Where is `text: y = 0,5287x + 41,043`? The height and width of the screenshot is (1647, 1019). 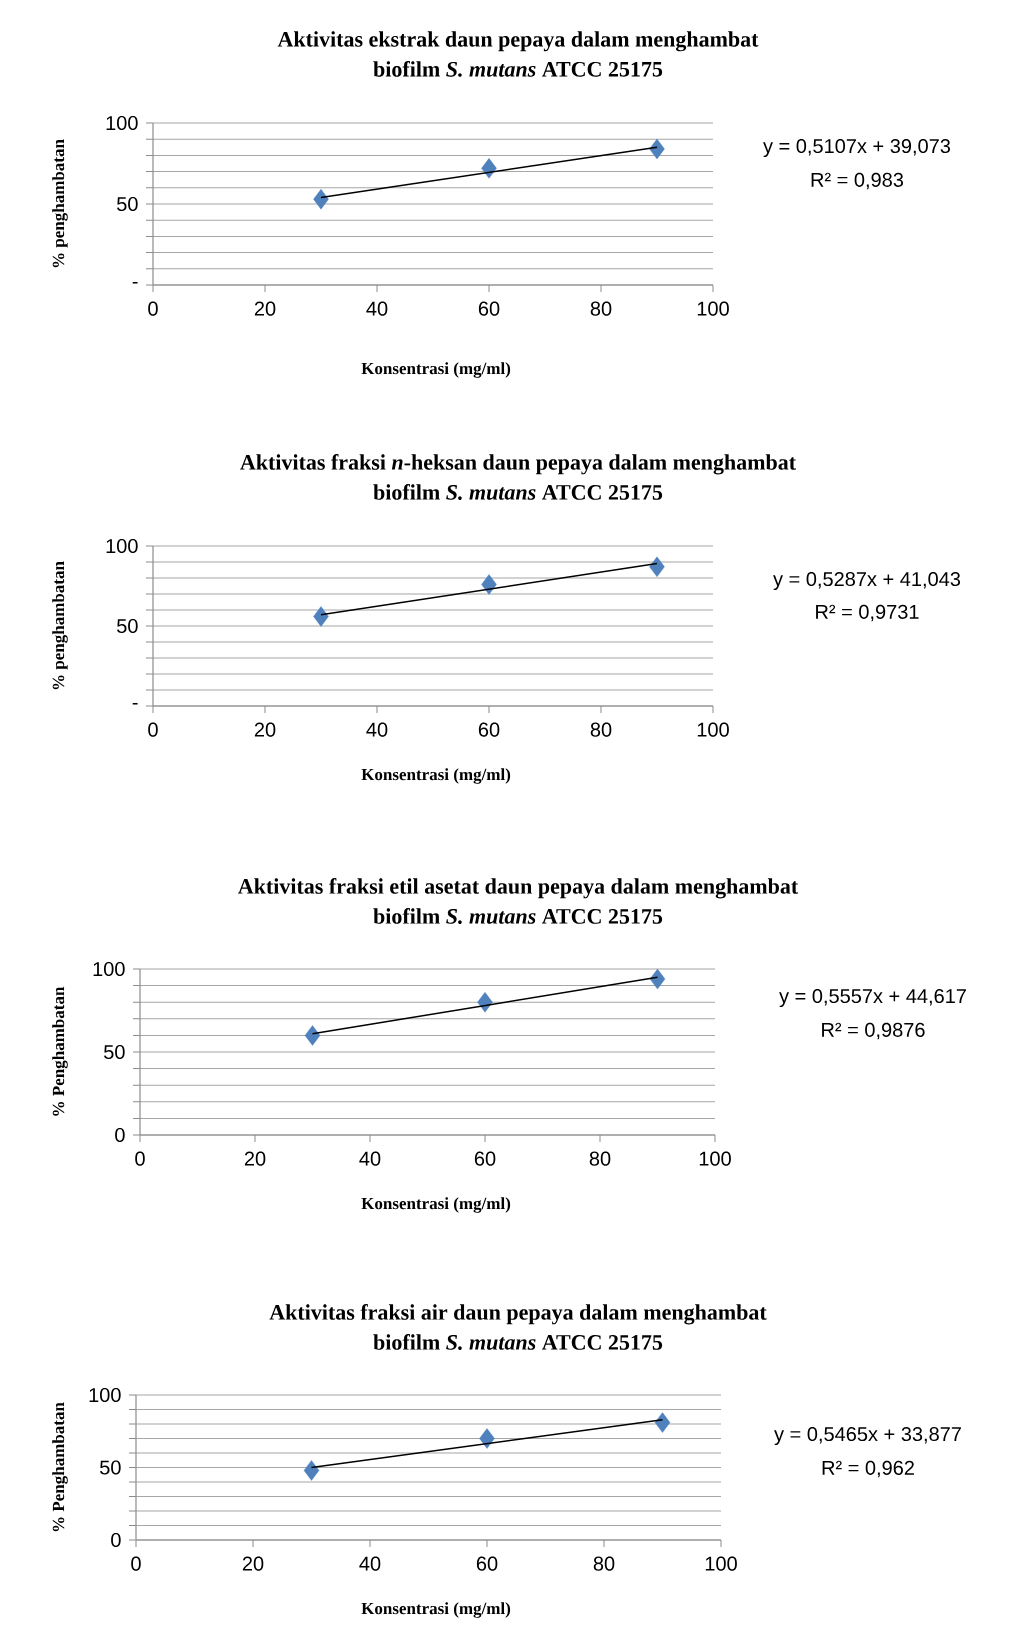 text: y = 0,5287x + 41,043 is located at coordinates (867, 581).